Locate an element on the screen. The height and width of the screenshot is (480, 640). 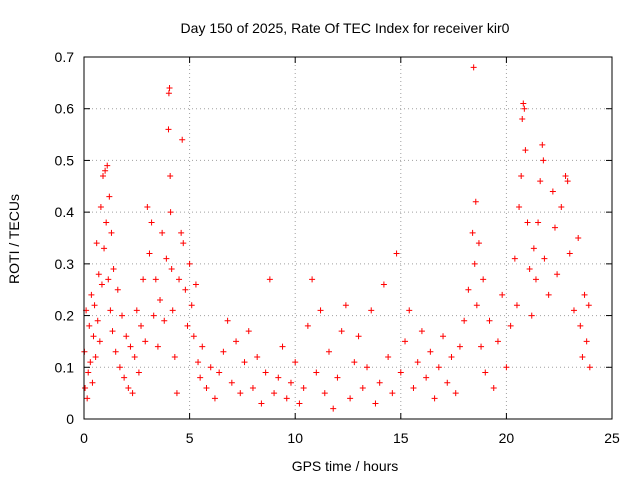
x-tick-label: 15 is located at coordinates (401, 438).